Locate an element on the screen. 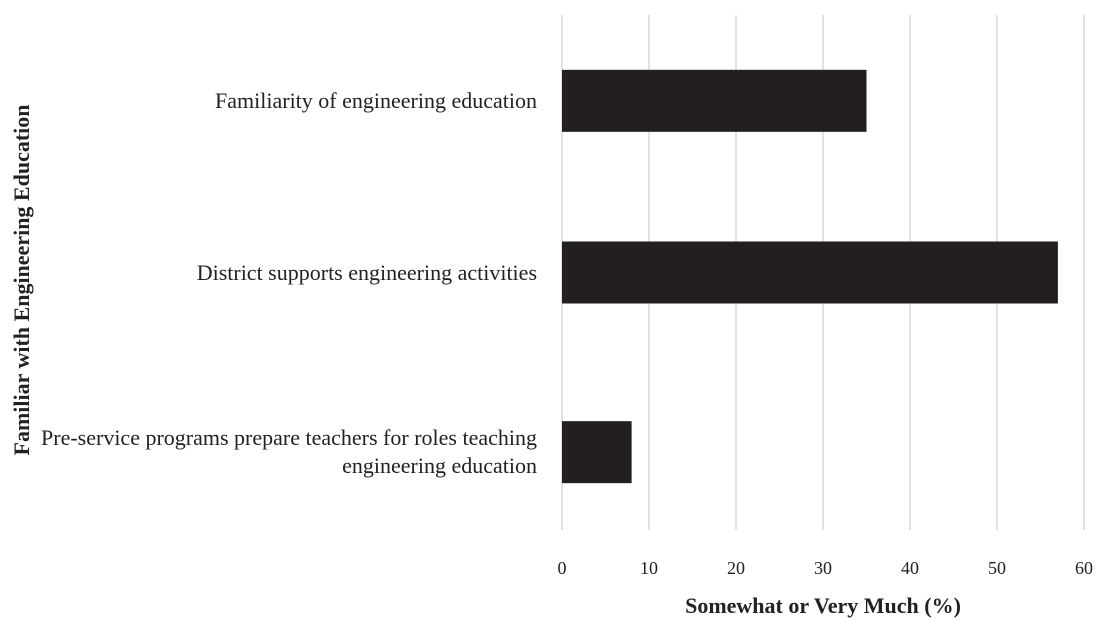 The width and height of the screenshot is (1097, 621). x-tick-label: 60 is located at coordinates (1084, 568).